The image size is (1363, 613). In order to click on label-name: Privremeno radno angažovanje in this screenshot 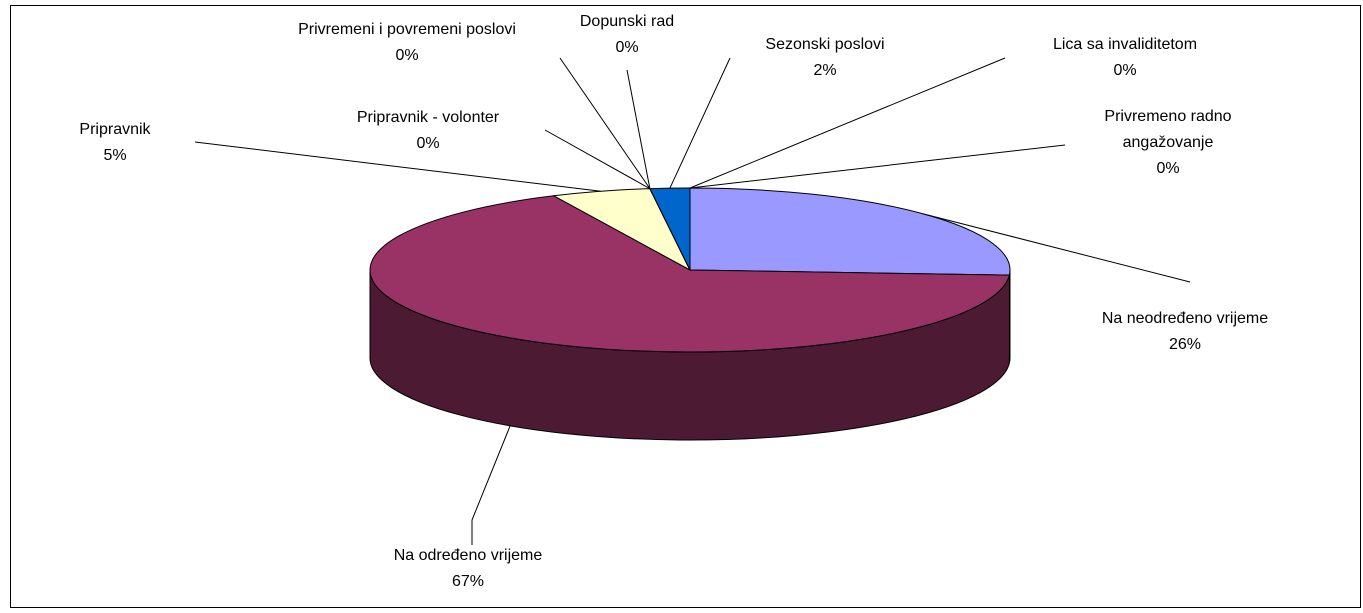, I will do `click(1168, 129)`.